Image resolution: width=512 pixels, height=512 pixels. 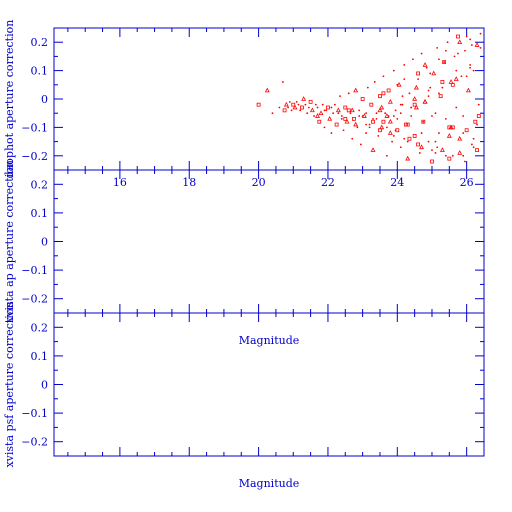 What do you see at coordinates (369, 98) in the screenshot?
I see `scatter-series` at bounding box center [369, 98].